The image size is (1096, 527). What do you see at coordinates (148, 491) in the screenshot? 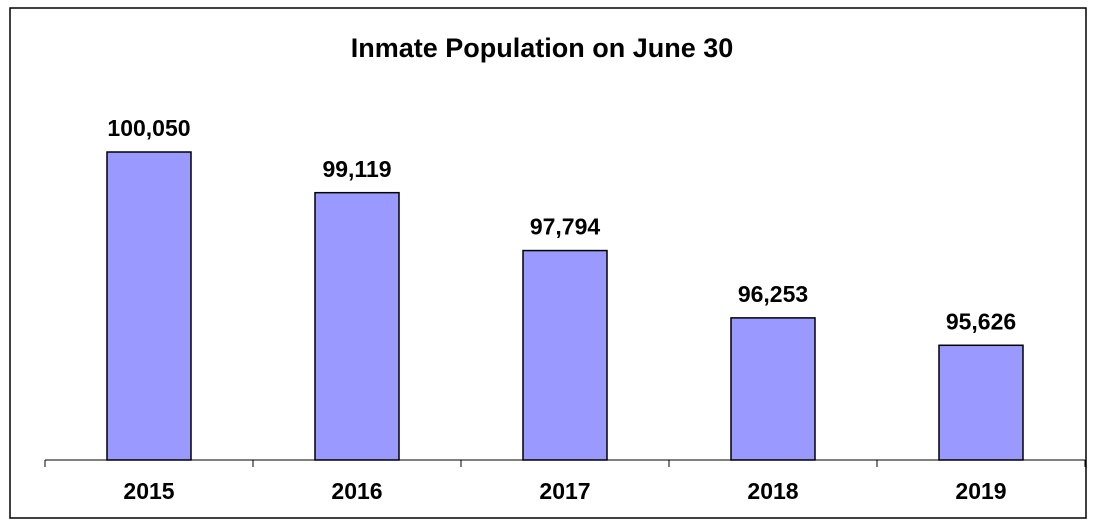
I see `x-tick-label: 2015` at bounding box center [148, 491].